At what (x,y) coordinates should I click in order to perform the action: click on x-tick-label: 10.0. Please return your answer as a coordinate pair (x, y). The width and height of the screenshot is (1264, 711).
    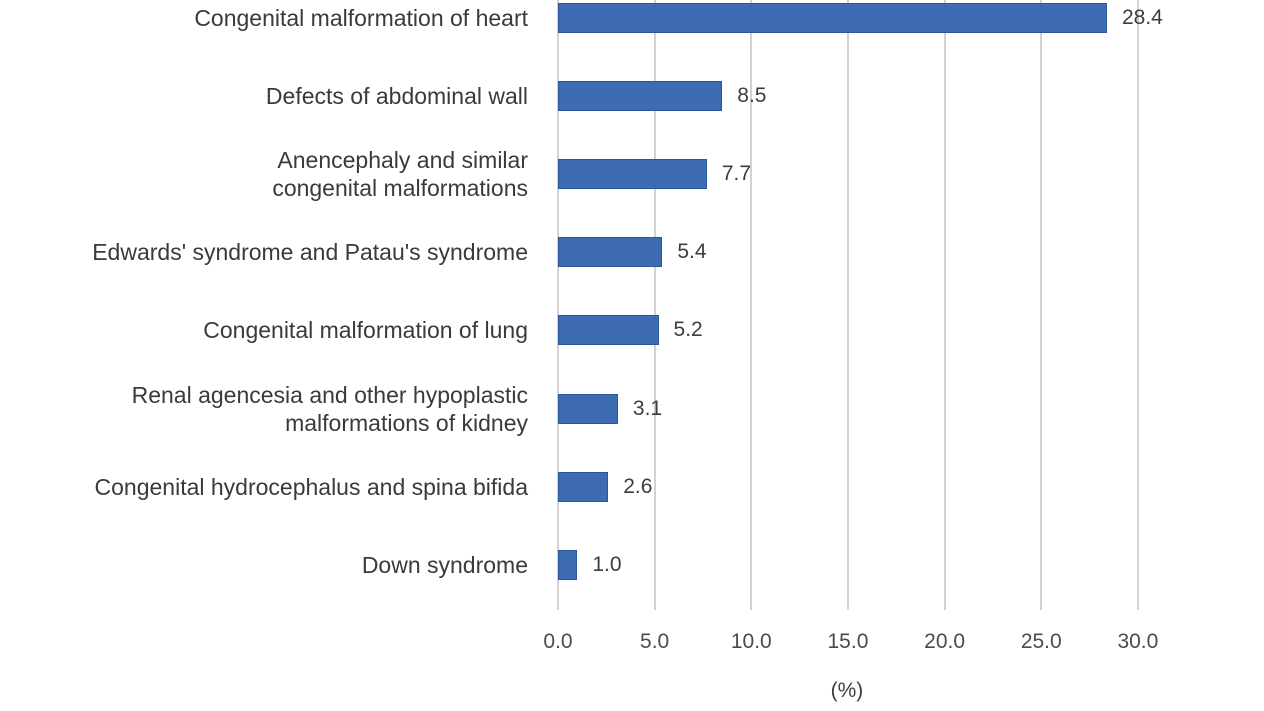
    Looking at the image, I should click on (751, 641).